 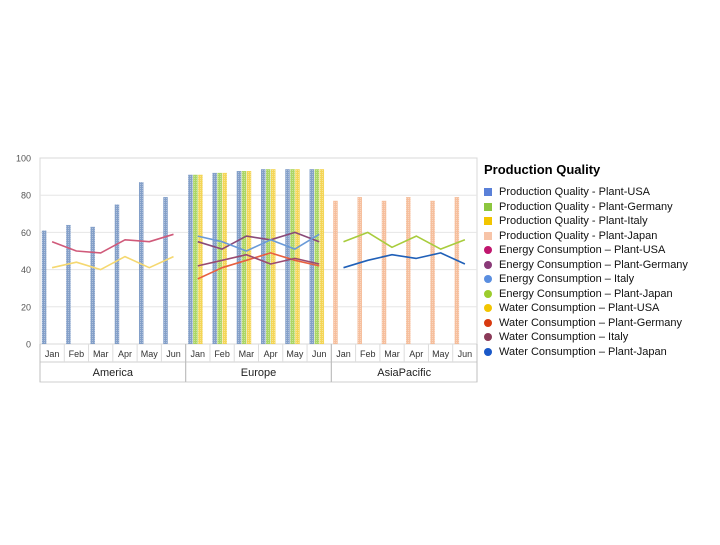 I want to click on legend-label: Production Quality - Plant-Japan, so click(x=578, y=235).